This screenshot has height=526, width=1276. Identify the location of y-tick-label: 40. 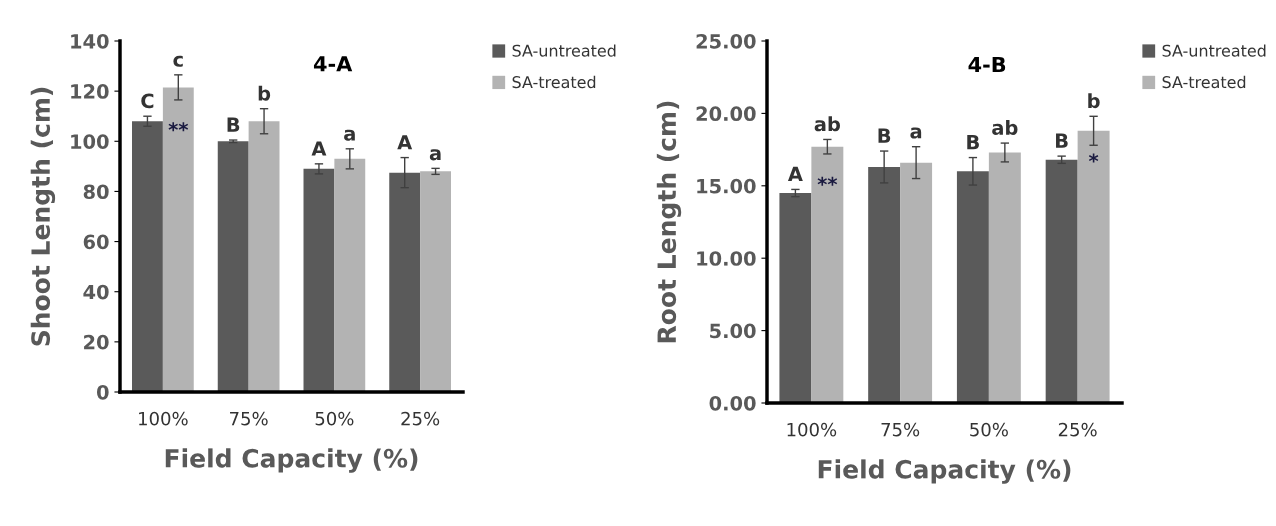
(96, 292).